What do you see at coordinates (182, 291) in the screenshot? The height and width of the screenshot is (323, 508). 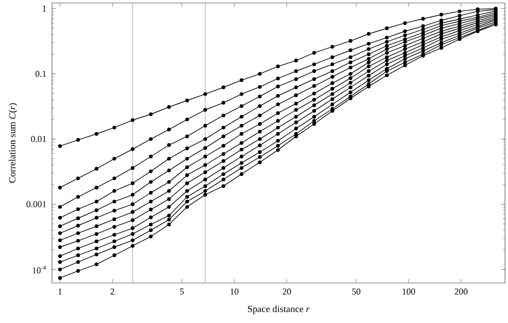 I see `x-tick-label: 5` at bounding box center [182, 291].